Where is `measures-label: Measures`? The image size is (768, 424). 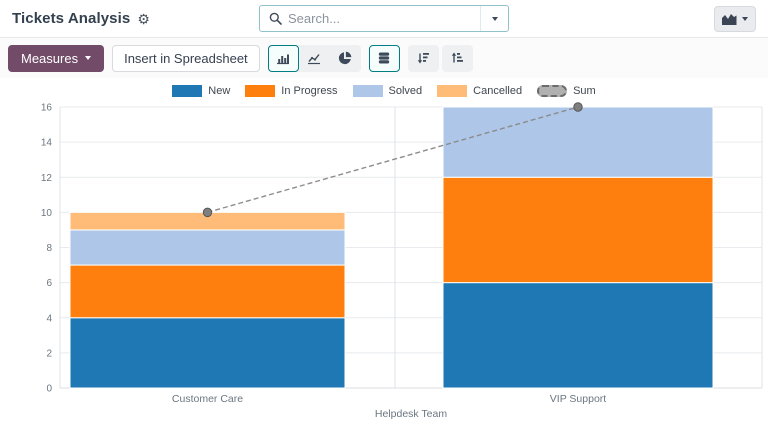
measures-label: Measures is located at coordinates (50, 58).